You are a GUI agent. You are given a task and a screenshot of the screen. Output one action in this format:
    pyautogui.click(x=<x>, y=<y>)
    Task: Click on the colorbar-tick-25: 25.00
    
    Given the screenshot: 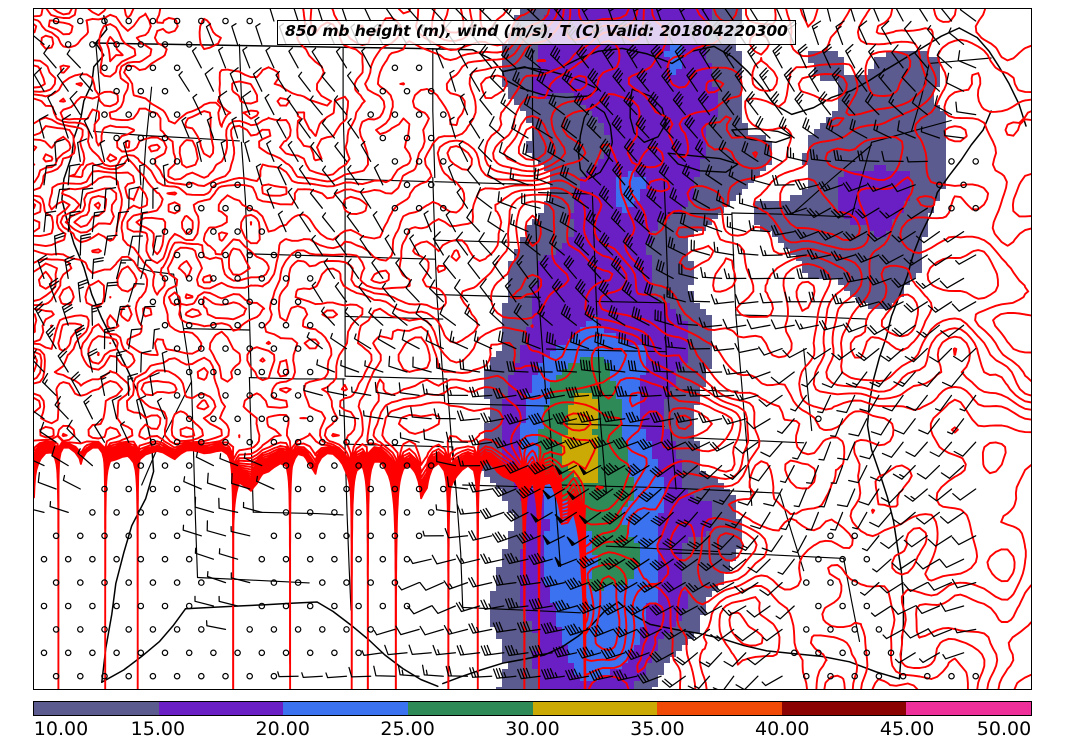 What is the action you would take?
    pyautogui.click(x=407, y=729)
    